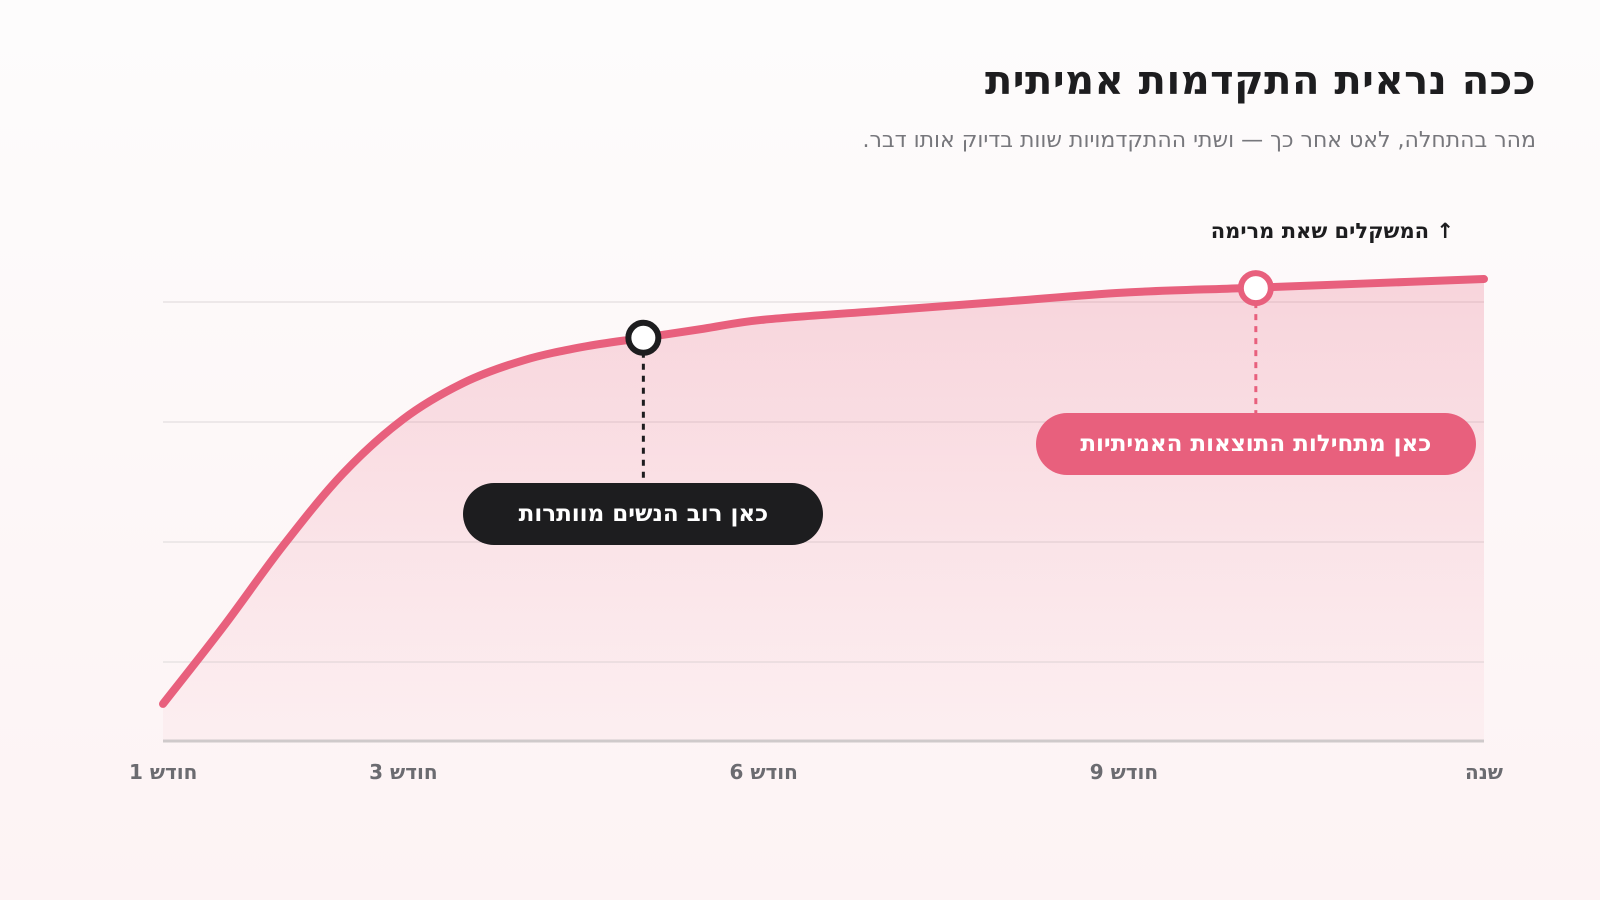 The height and width of the screenshot is (900, 1600). Describe the element at coordinates (1484, 772) in the screenshot. I see `x-tick-label: שנה` at that location.